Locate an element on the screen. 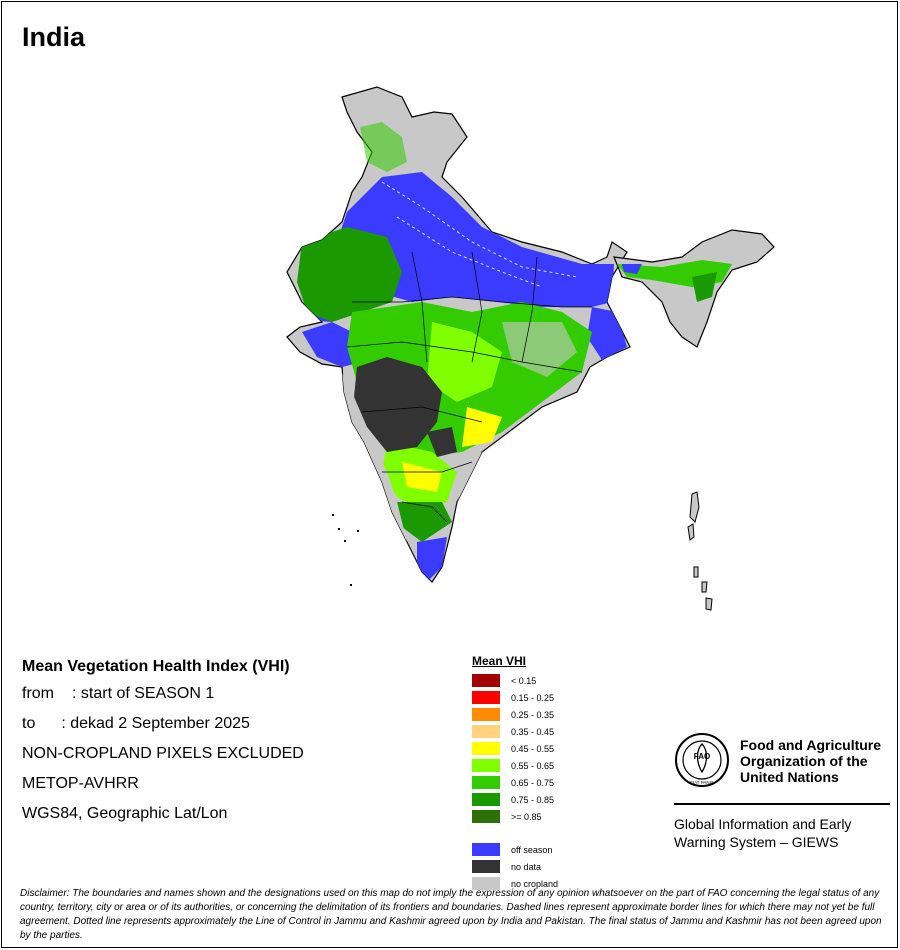 The height and width of the screenshot is (950, 900). info-from: from : start of SEASON 1 is located at coordinates (163, 700).